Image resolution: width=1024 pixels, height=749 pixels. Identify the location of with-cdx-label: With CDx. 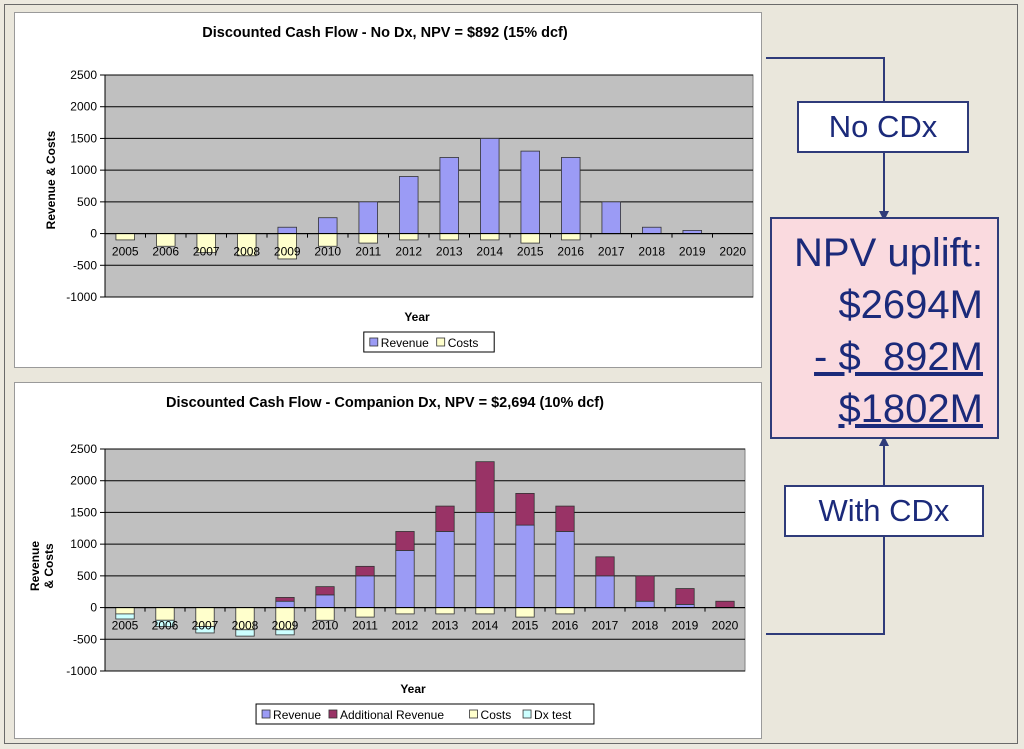
(884, 511).